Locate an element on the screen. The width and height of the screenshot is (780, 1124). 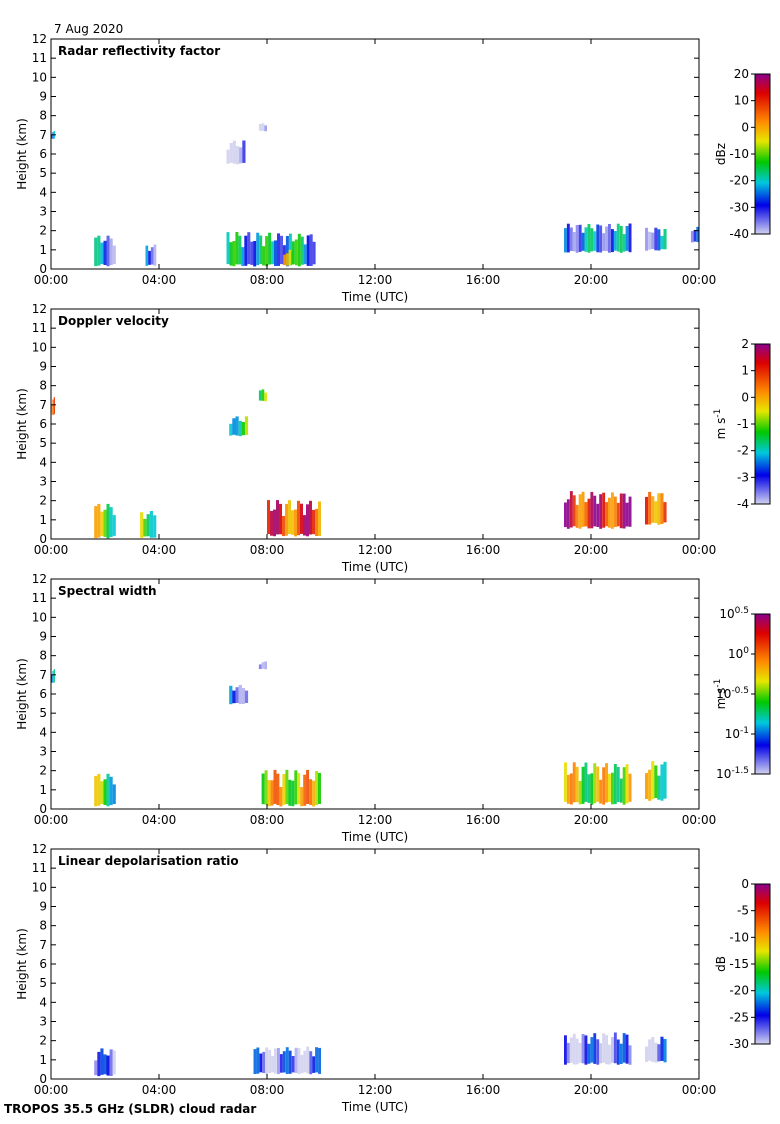
y-tick-label: 11 is located at coordinates (39, 328).